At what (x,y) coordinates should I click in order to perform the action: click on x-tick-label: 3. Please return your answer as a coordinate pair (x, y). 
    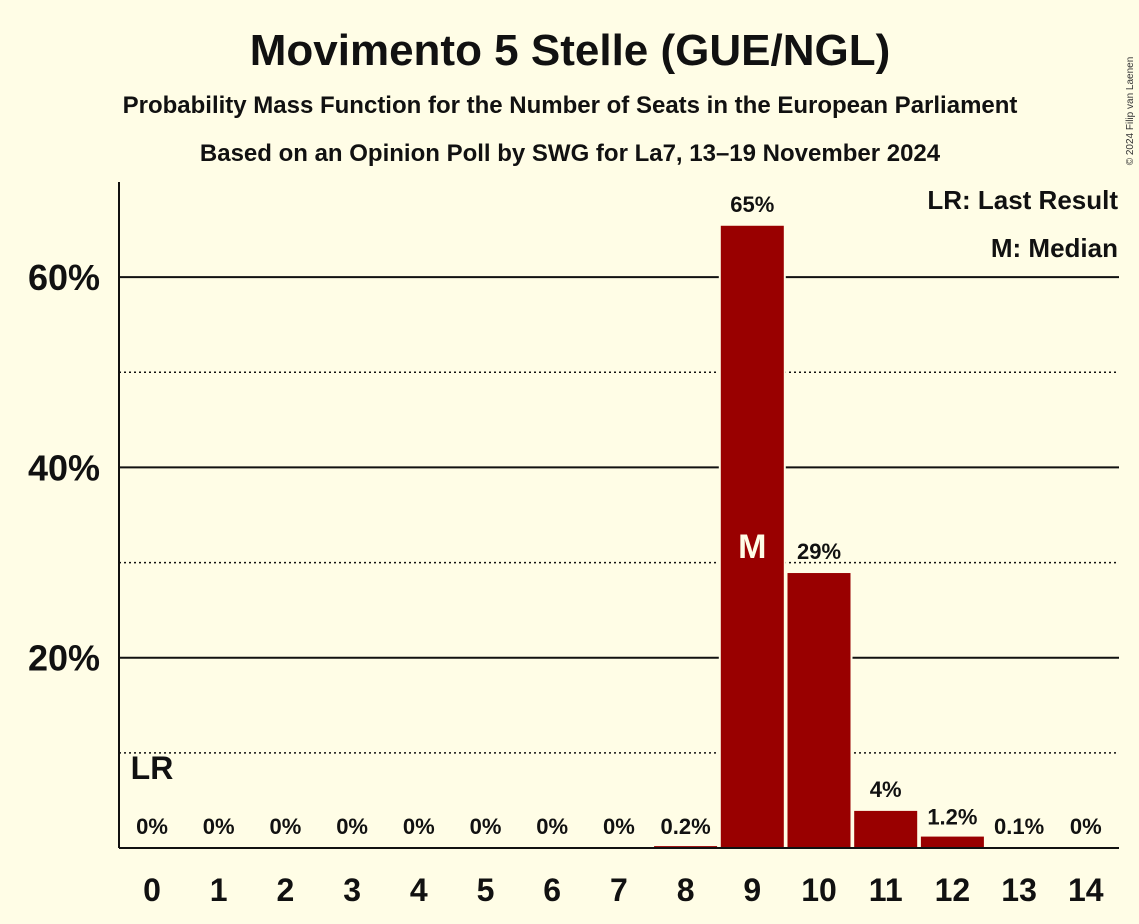
    Looking at the image, I should click on (352, 890).